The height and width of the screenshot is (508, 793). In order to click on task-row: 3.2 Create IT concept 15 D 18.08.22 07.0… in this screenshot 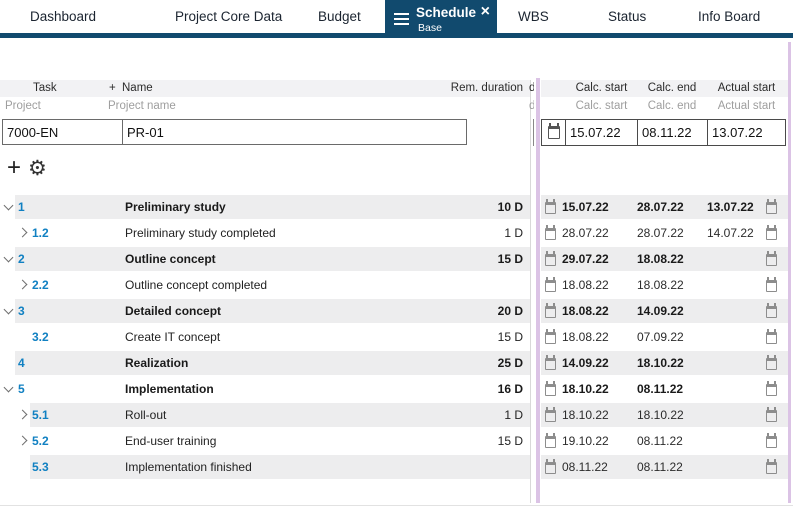, I will do `click(396, 337)`.